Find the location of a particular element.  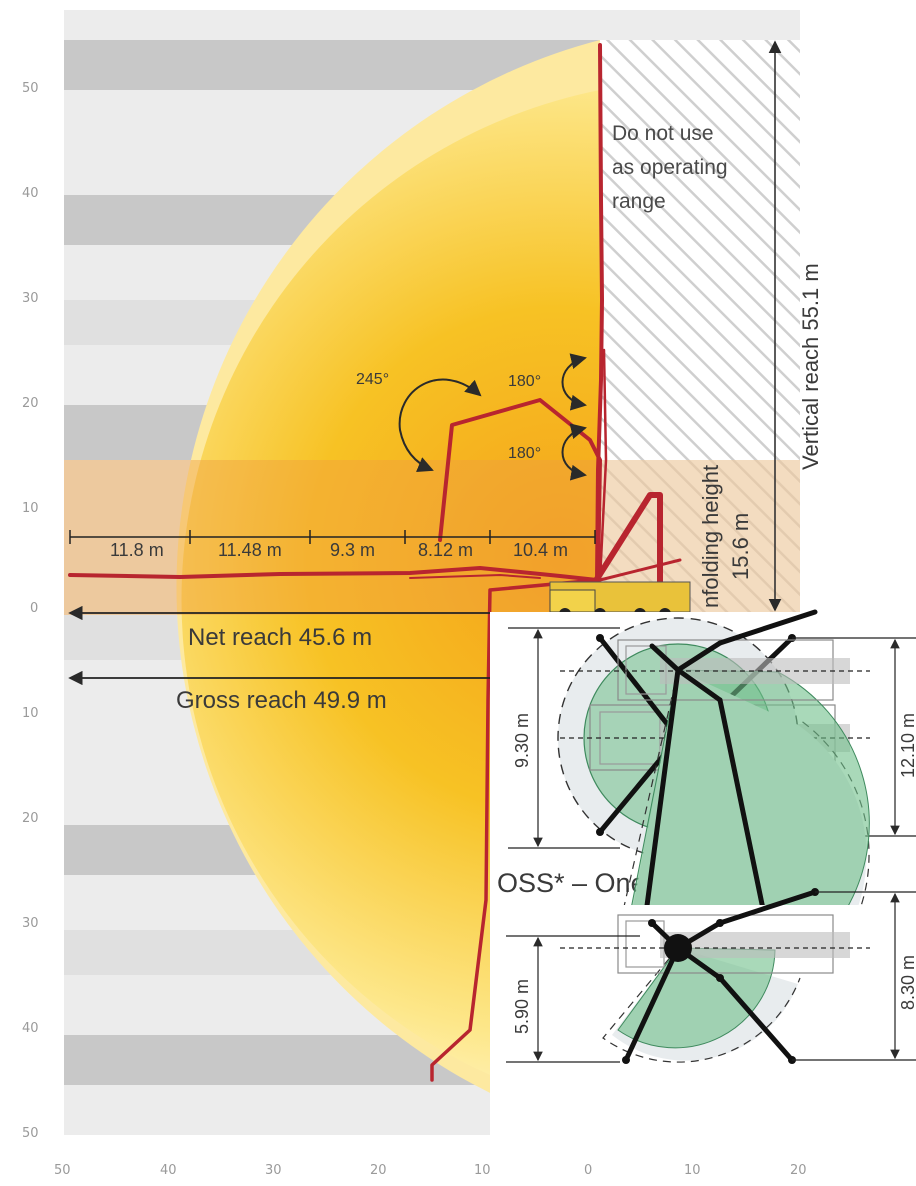

y-tick-10-bottom: 10 is located at coordinates (30, 713).